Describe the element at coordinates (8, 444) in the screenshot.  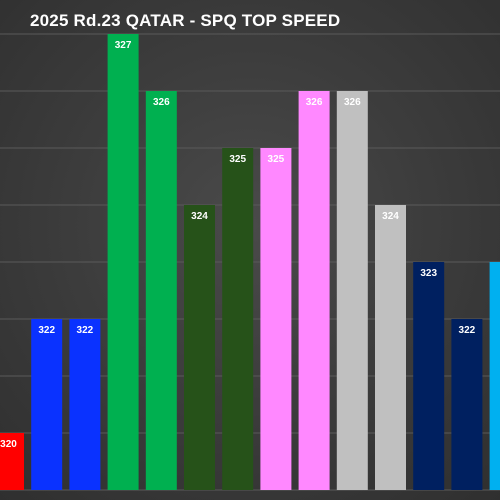
I see `bar-value-label: 320` at that location.